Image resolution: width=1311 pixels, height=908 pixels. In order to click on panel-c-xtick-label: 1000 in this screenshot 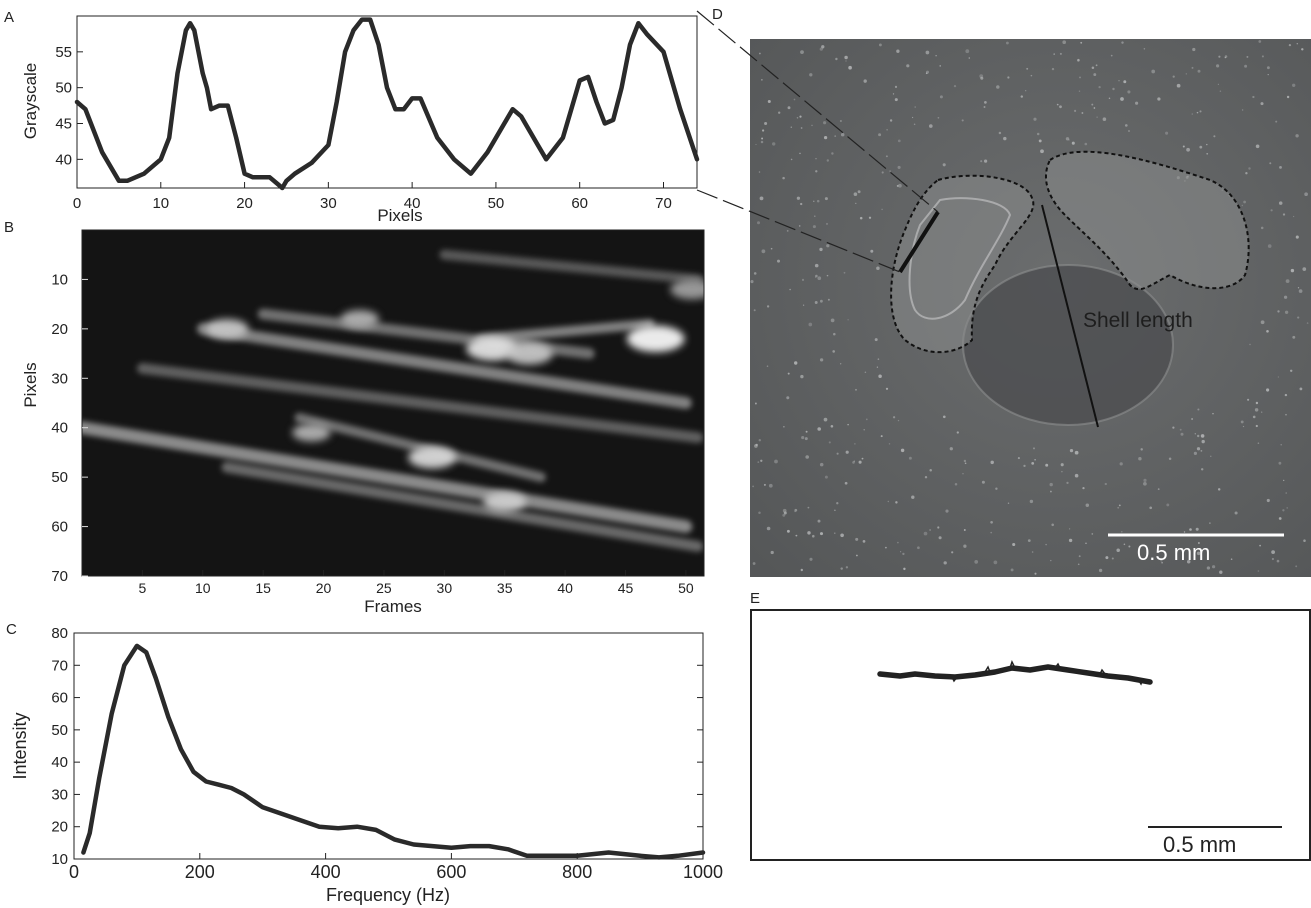, I will do `click(703, 872)`.